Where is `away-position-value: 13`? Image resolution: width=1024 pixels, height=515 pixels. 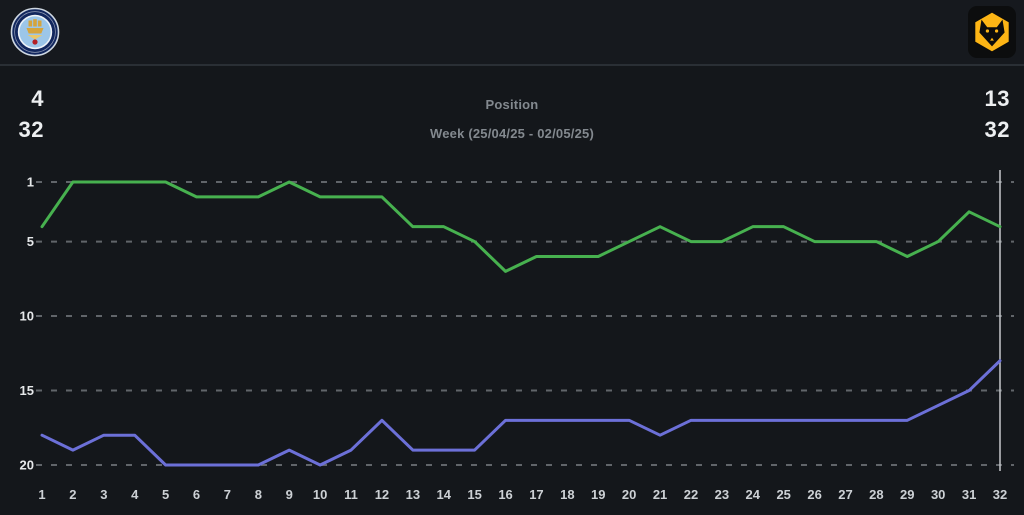 away-position-value: 13 is located at coordinates (997, 98).